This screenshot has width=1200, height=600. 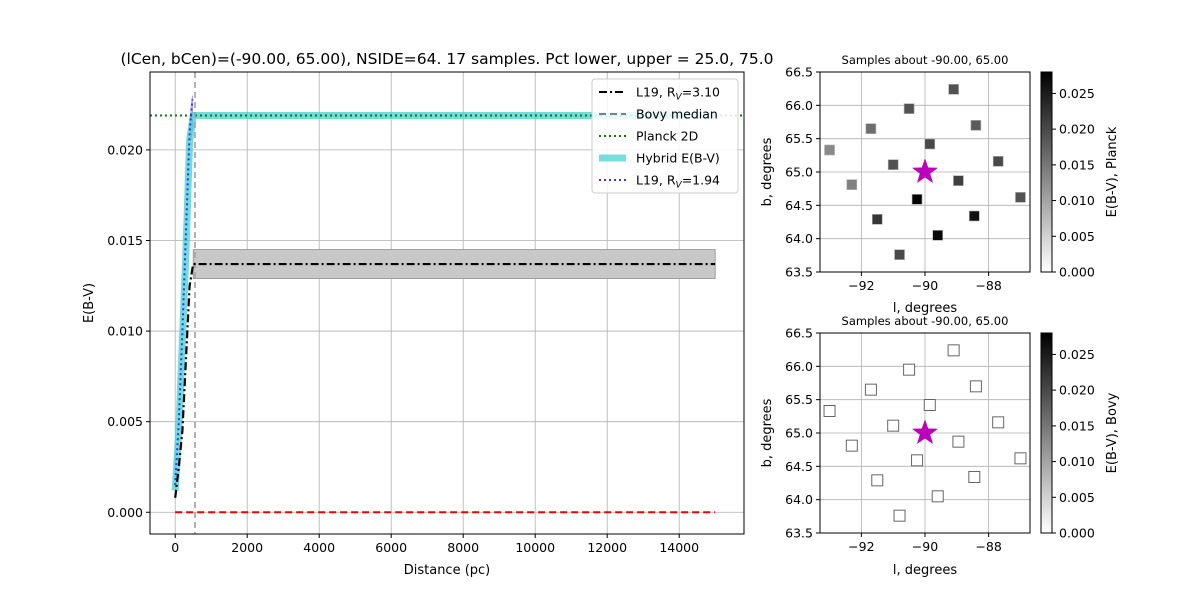 I want to click on scatter2-ticks: −92 −90 −88 63.5 64.0 64.5 65.0 65.5 66.0 66.5, so click(x=893, y=440).